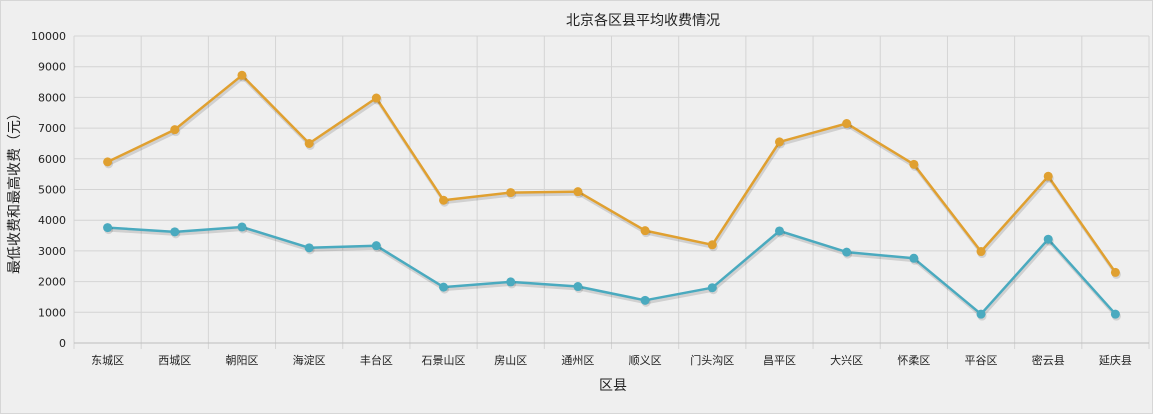 The image size is (1153, 414). Describe the element at coordinates (712, 360) in the screenshot. I see `x-tick-label: 门头沟区` at that location.